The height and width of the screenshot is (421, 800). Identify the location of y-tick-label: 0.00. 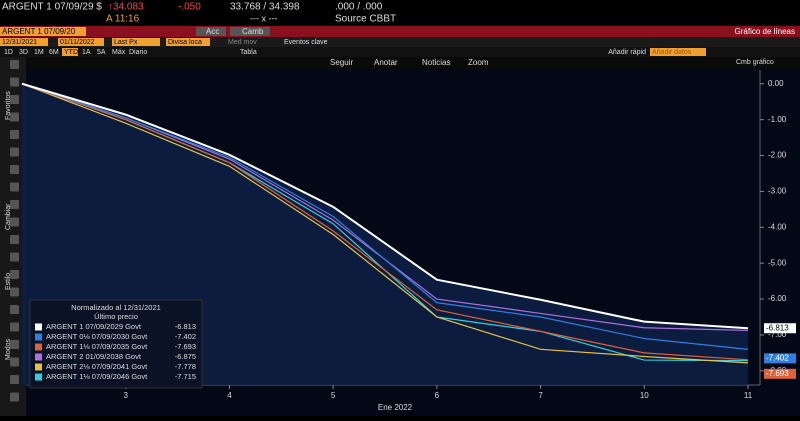
(776, 83).